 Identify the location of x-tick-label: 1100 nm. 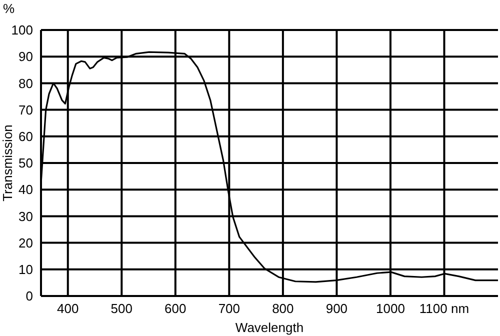
(444, 308).